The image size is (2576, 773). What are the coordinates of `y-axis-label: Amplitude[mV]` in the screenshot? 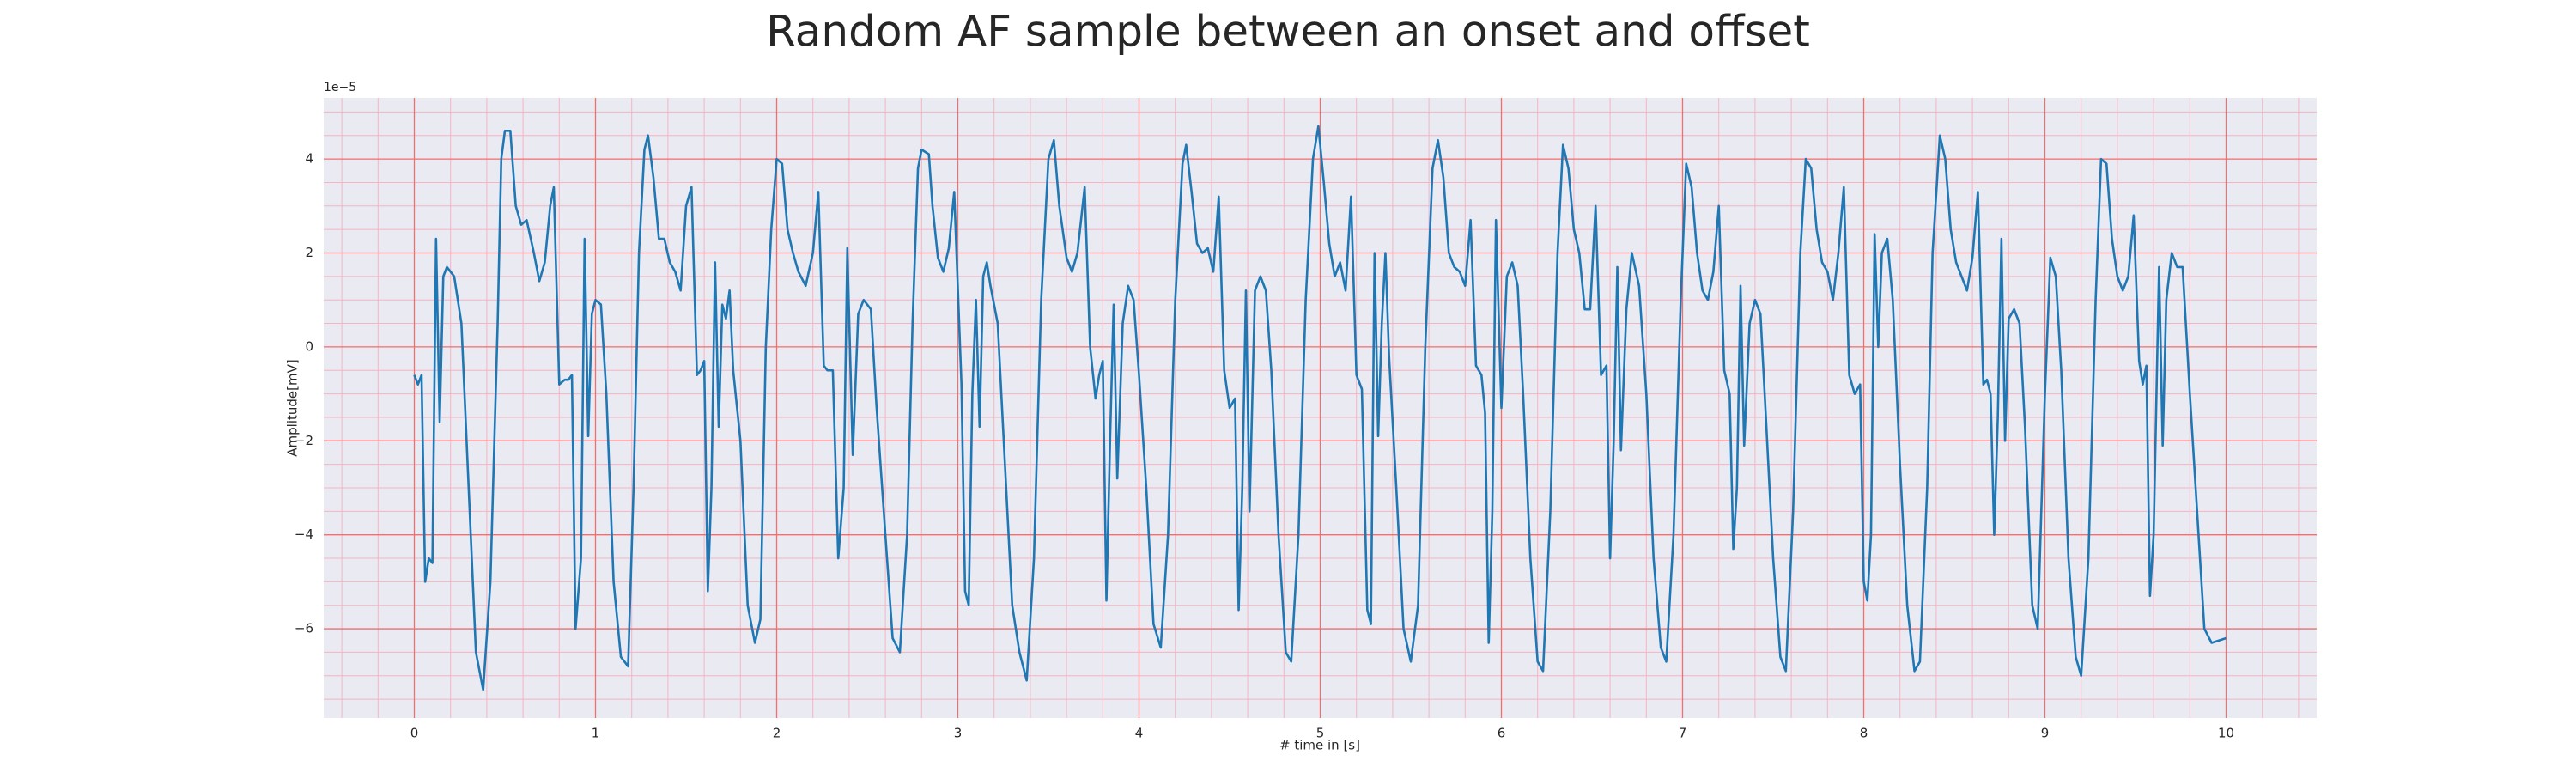 It's located at (293, 407).